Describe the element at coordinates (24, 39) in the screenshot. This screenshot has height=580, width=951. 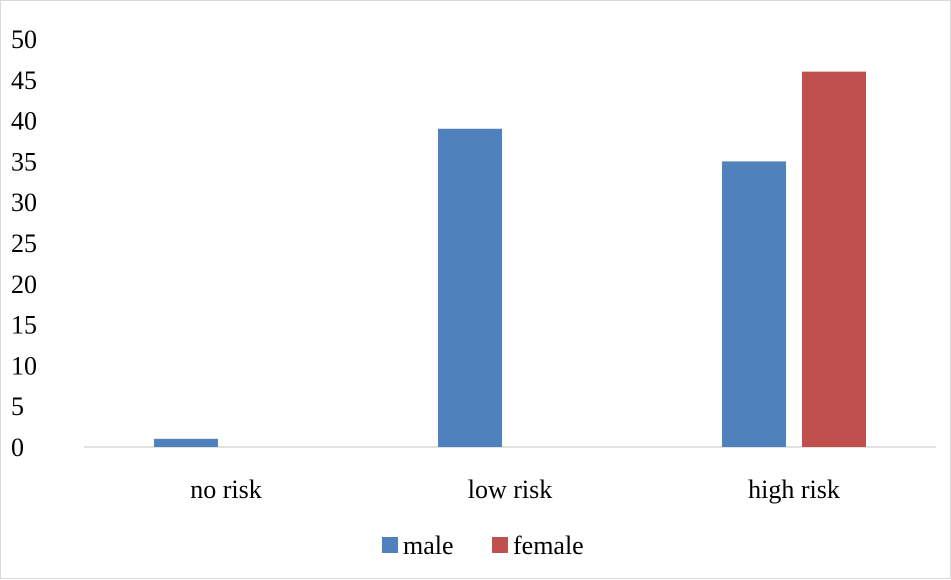
I see `y-tick-label: 50` at that location.